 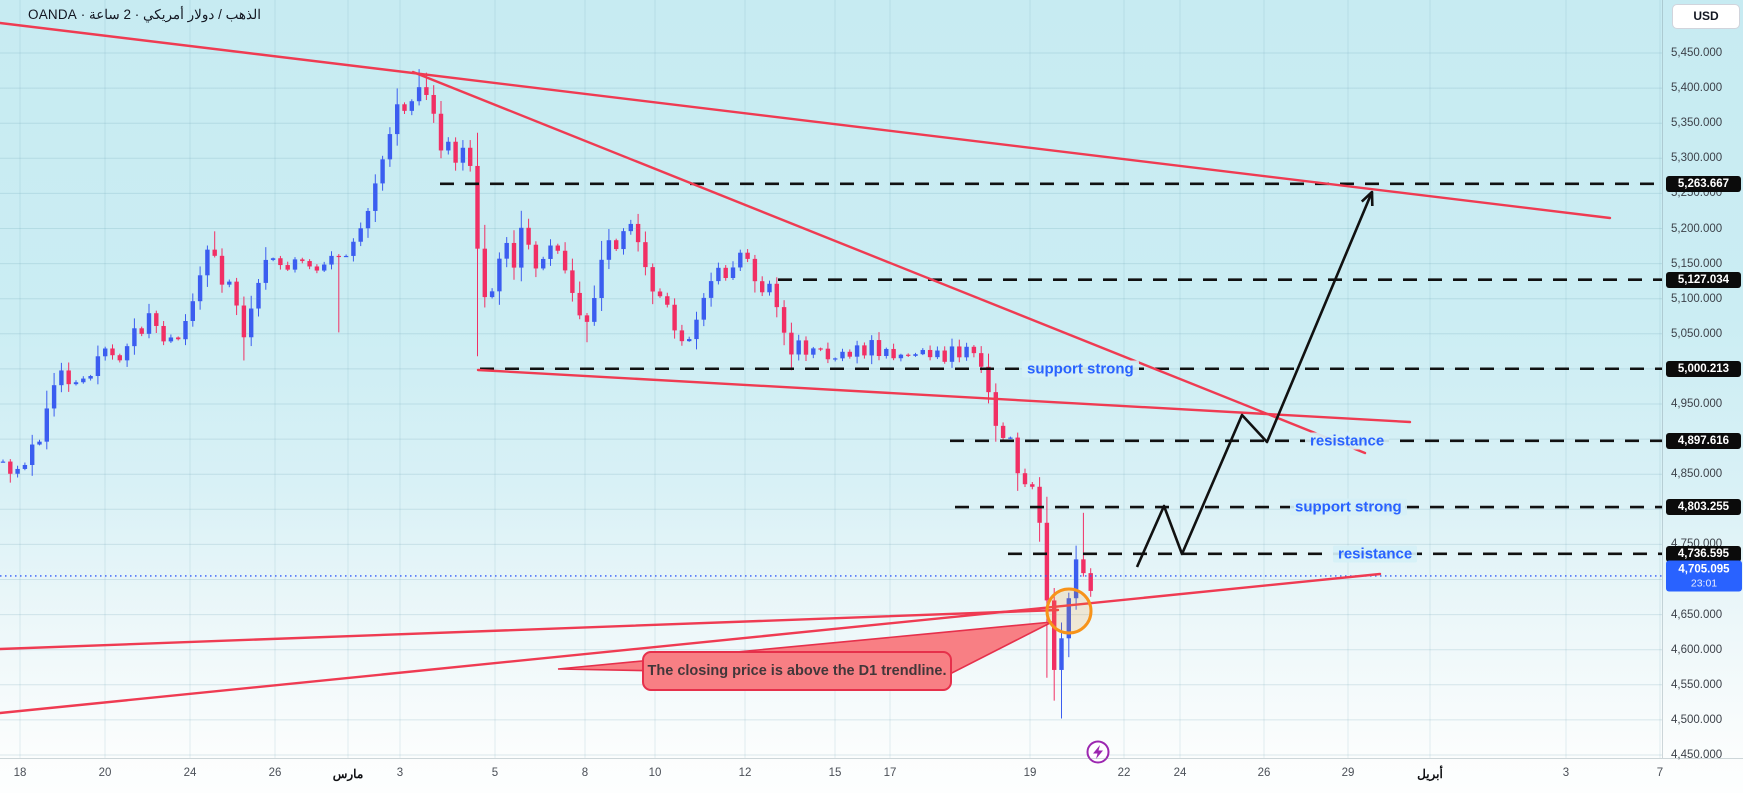 I want to click on price-tick: 5,400.000, so click(x=1697, y=88).